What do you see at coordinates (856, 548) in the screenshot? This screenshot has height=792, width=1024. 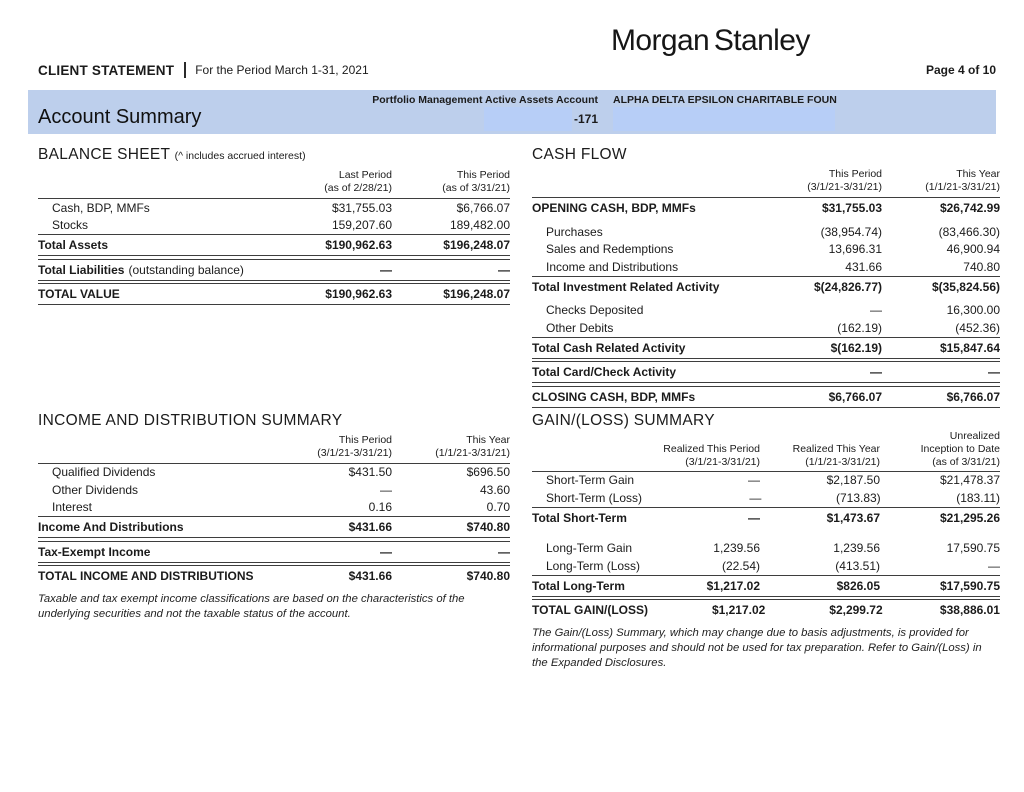 I see `row-value: 1,239.56` at bounding box center [856, 548].